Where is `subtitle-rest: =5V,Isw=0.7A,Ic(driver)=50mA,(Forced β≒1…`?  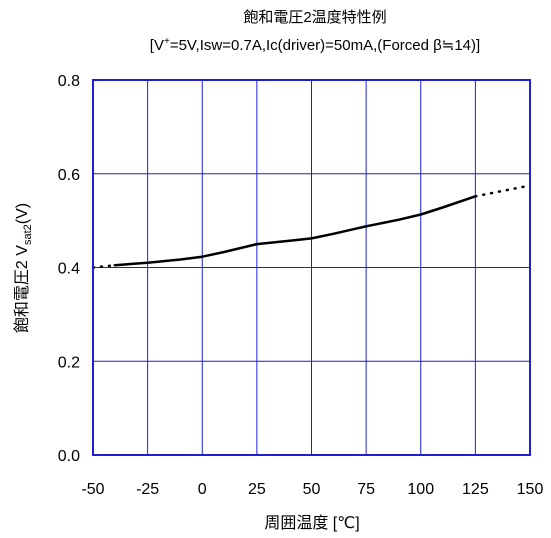 subtitle-rest: =5V,Isw=0.7A,Ic(driver)=50mA,(Forced β≒1… is located at coordinates (325, 45).